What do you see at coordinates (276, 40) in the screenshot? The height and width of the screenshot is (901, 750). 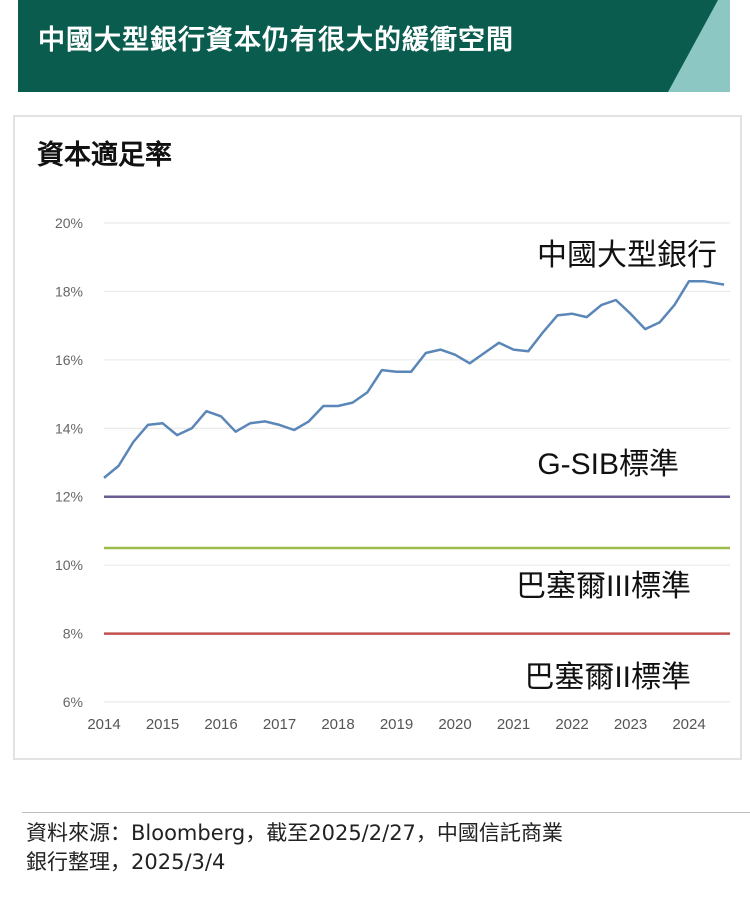 I see `banner-title: 中國大型銀行資本仍有很大的緩衝空間` at bounding box center [276, 40].